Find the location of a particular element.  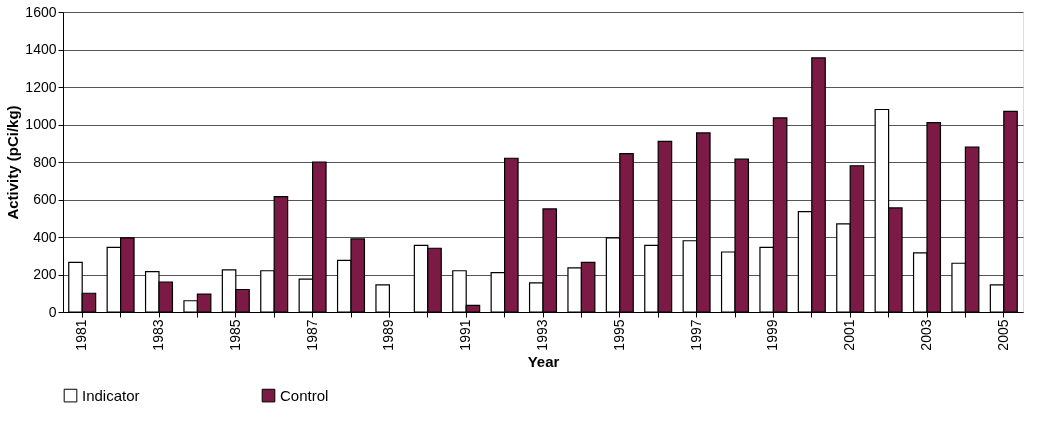

legend-label: Indicator is located at coordinates (111, 395).